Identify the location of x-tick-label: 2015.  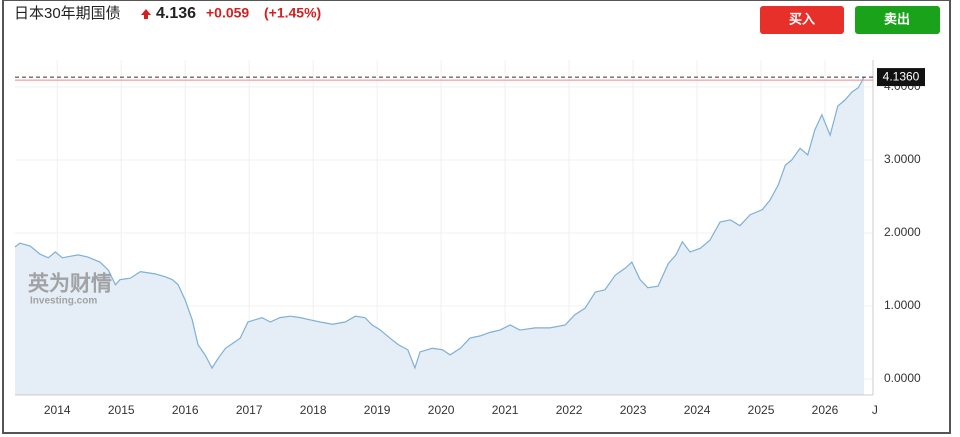
(121, 410).